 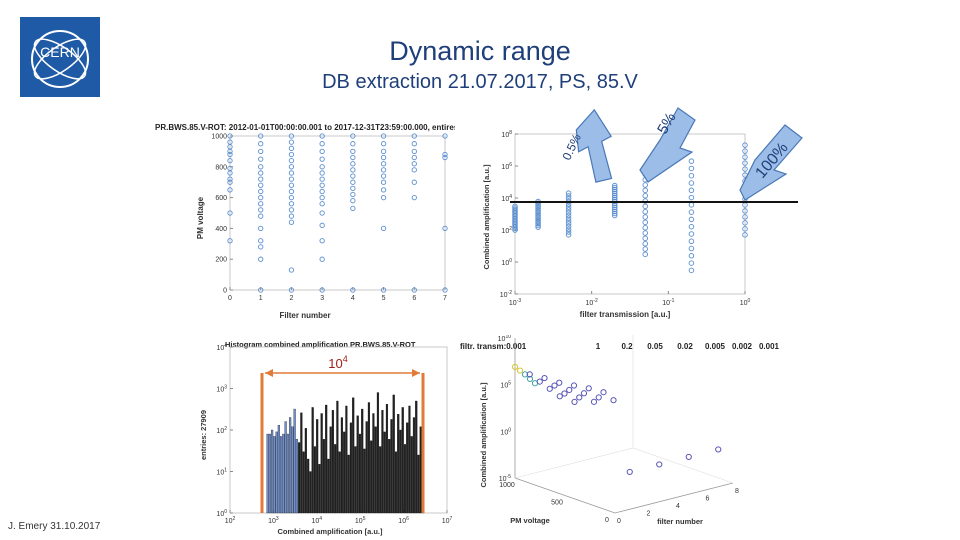 I want to click on chart4-x-tick-label: 0, so click(x=607, y=520).